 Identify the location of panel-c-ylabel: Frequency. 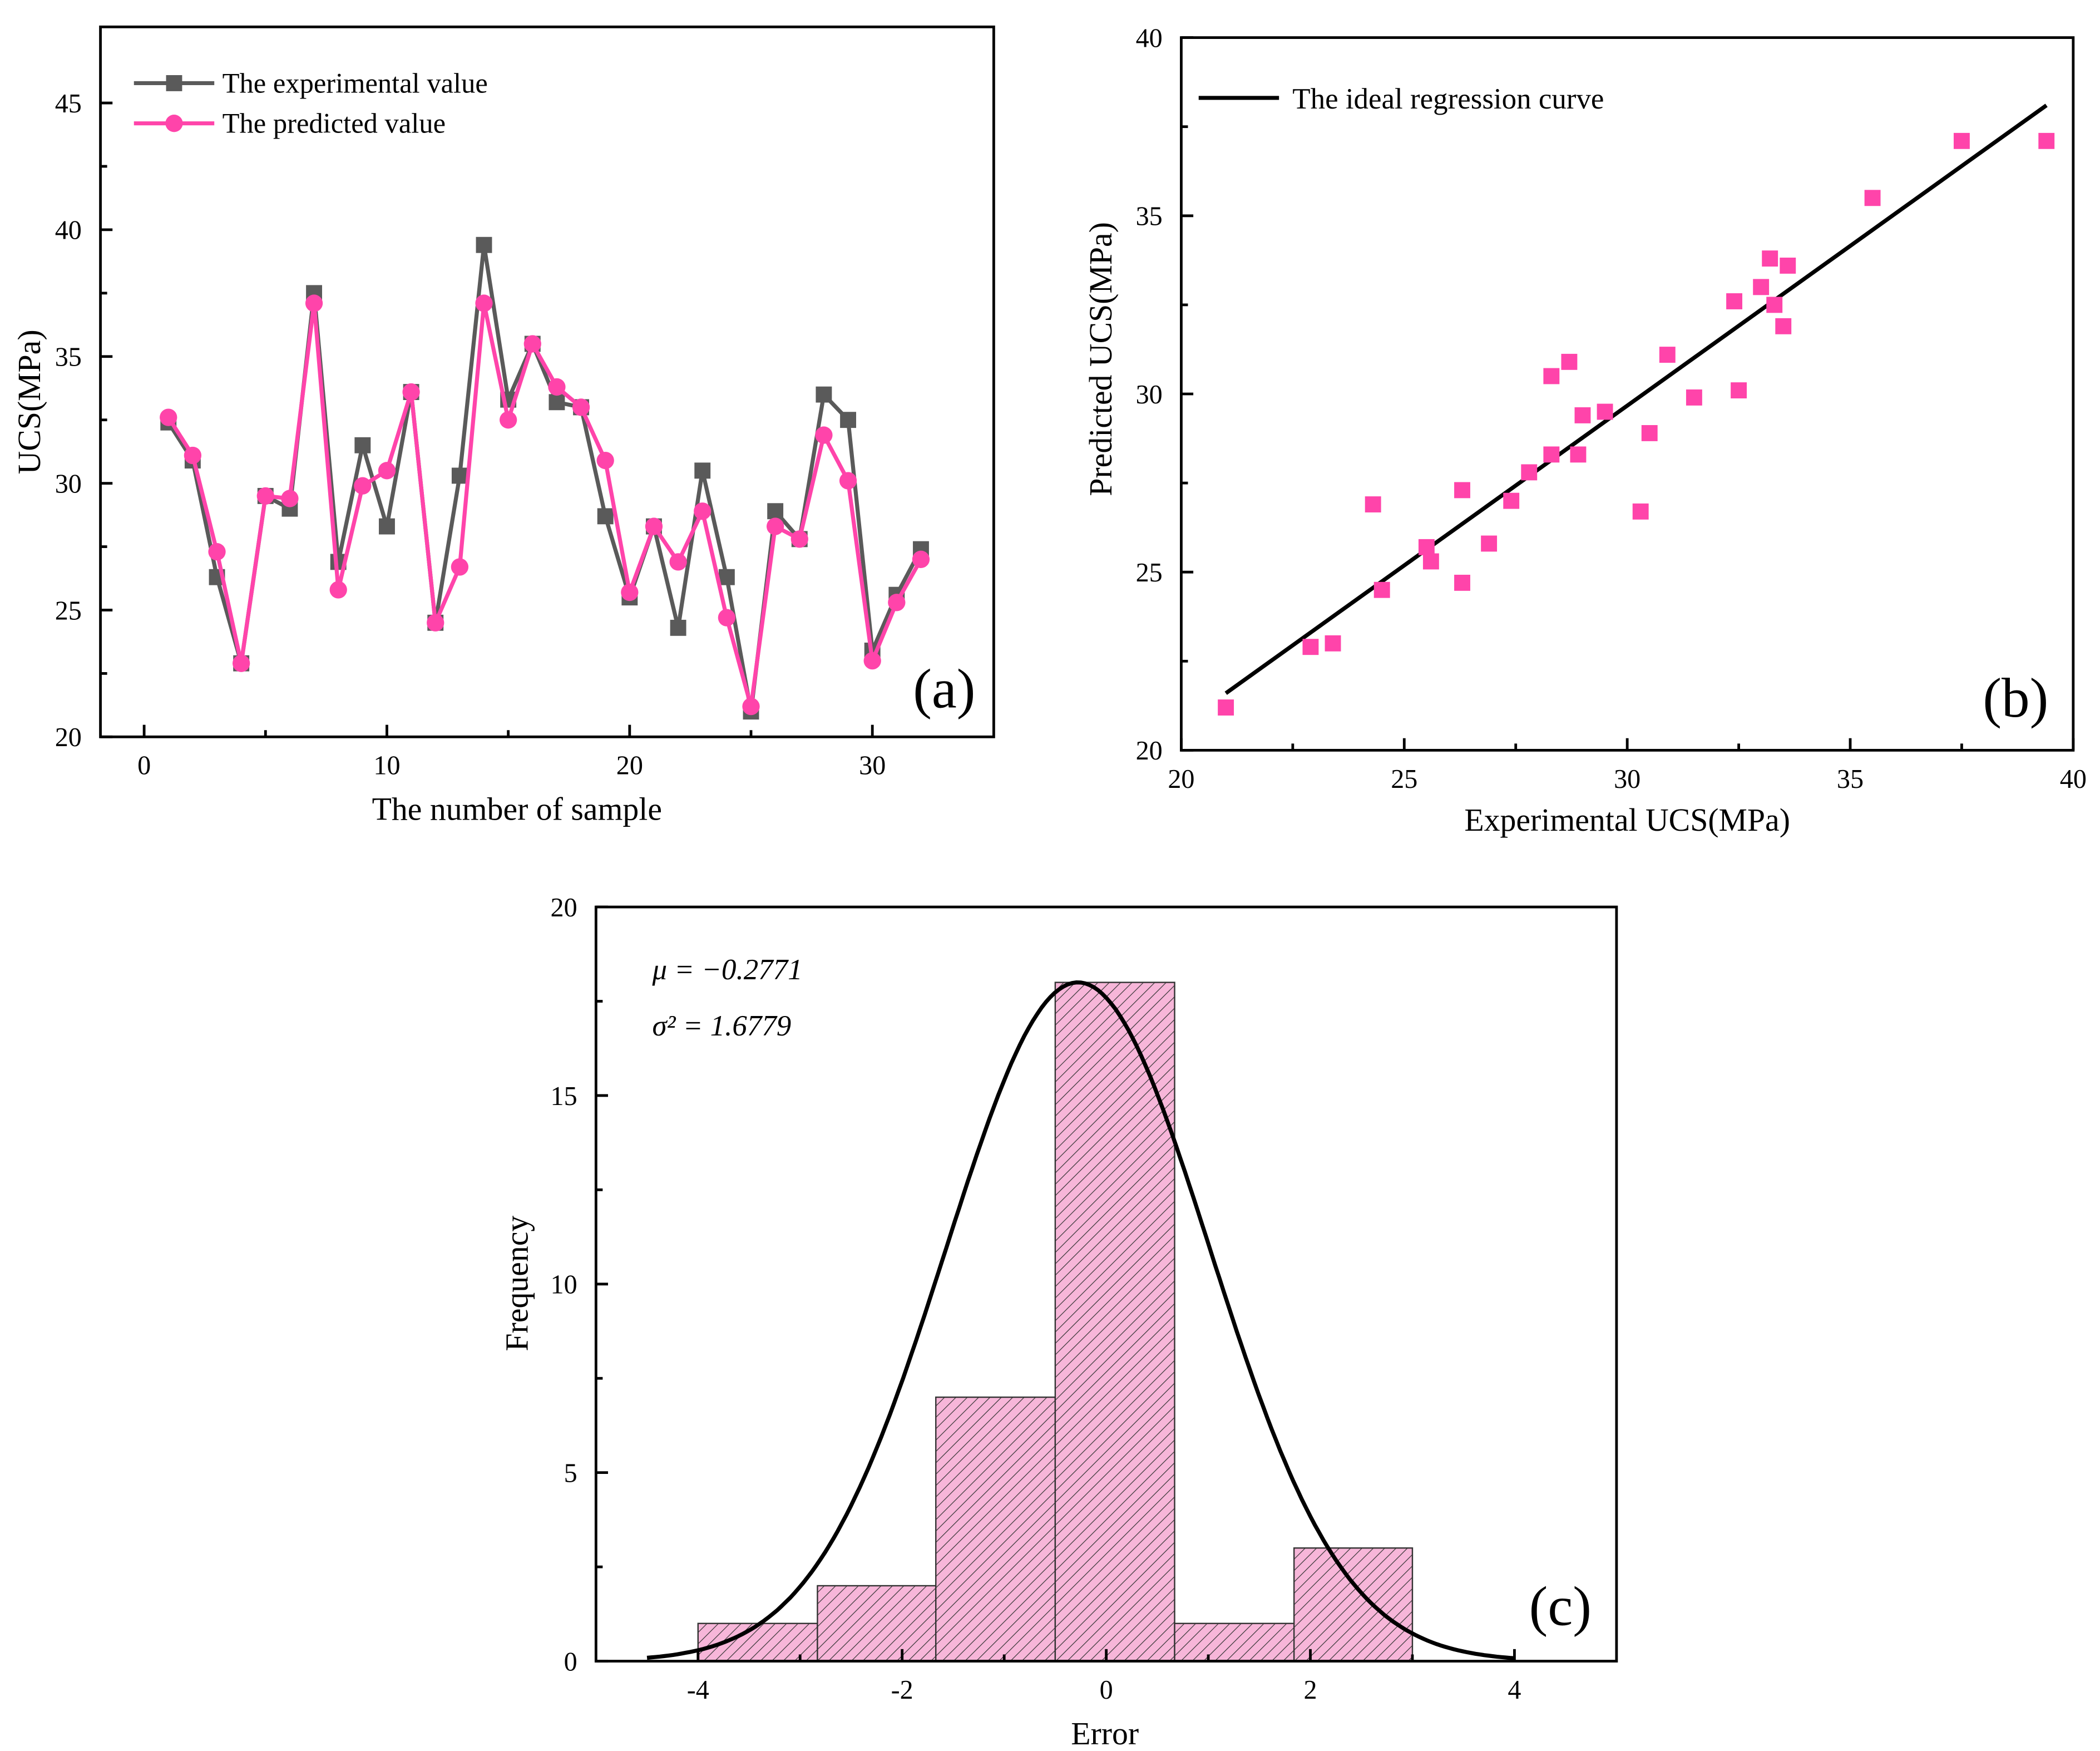
(517, 1284).